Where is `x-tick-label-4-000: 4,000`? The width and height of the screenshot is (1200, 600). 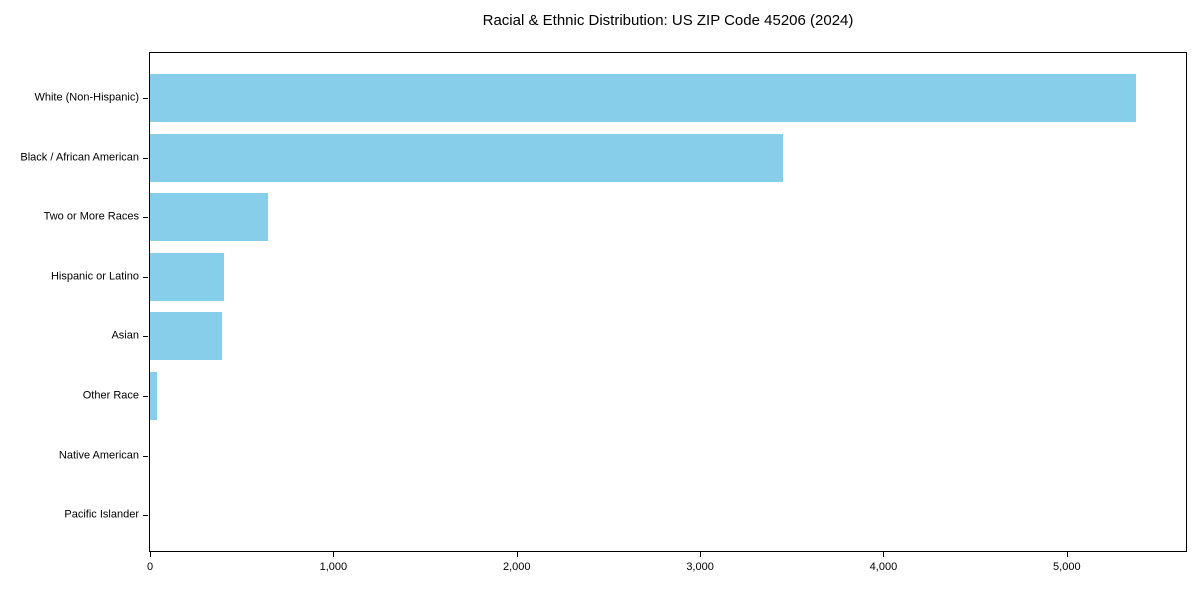 x-tick-label-4-000: 4,000 is located at coordinates (883, 567).